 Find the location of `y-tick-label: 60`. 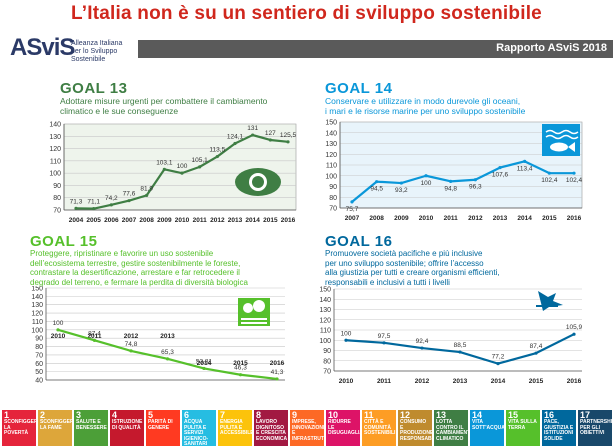

y-tick-label: 60 is located at coordinates (39, 364).